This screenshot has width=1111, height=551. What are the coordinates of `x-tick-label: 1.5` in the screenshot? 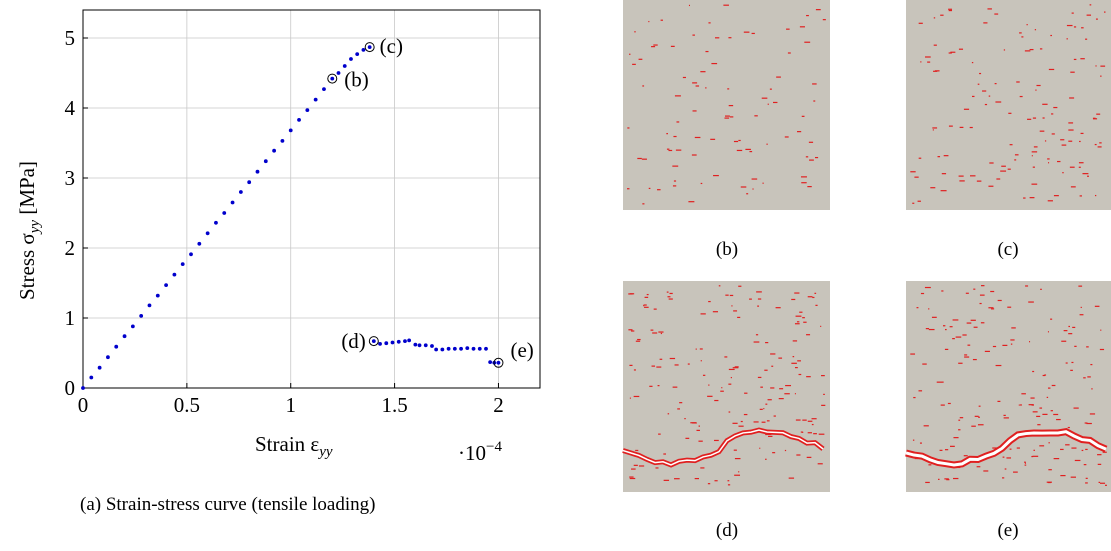 It's located at (394, 405).